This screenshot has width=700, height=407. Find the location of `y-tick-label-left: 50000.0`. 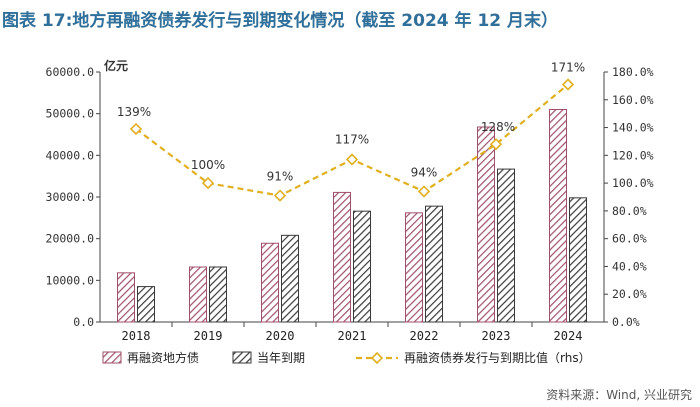

y-tick-label-left: 50000.0 is located at coordinates (70, 114).